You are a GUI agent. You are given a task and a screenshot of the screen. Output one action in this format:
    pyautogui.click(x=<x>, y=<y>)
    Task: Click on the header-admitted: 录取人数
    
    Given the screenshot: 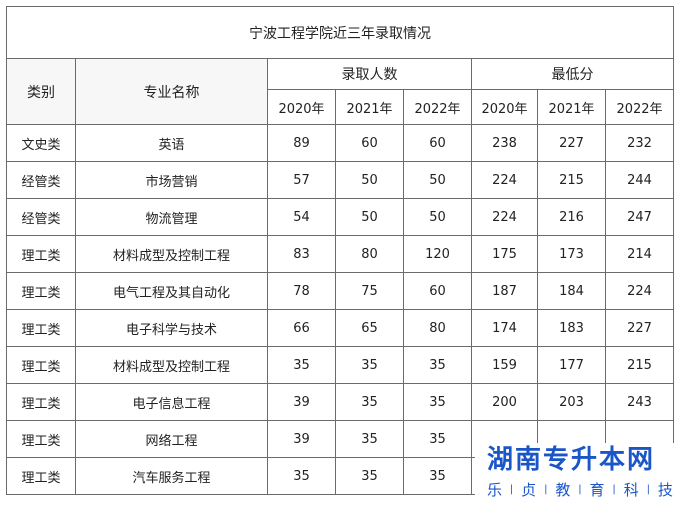 What is the action you would take?
    pyautogui.click(x=369, y=74)
    